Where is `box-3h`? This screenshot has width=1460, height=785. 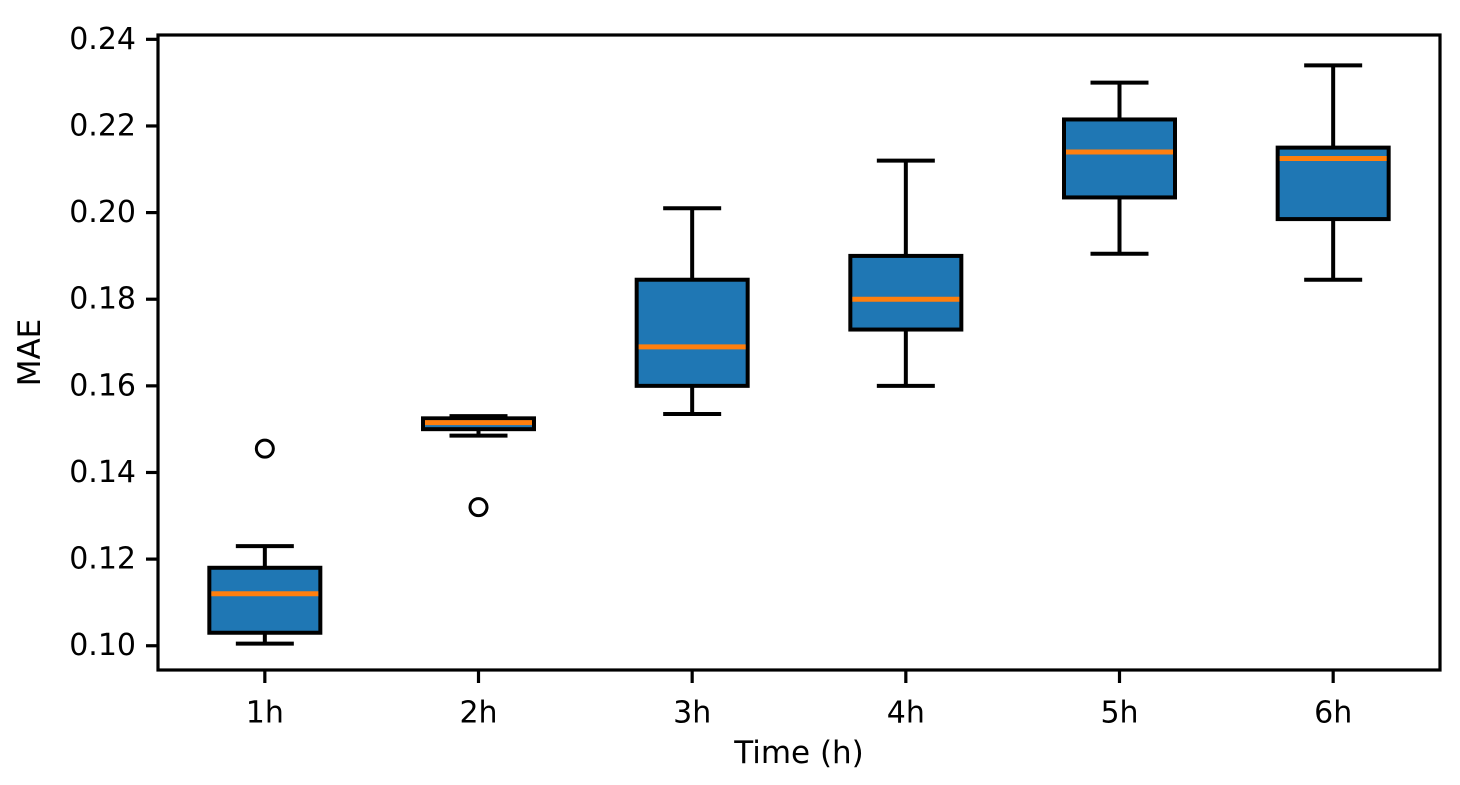 box-3h is located at coordinates (692, 311).